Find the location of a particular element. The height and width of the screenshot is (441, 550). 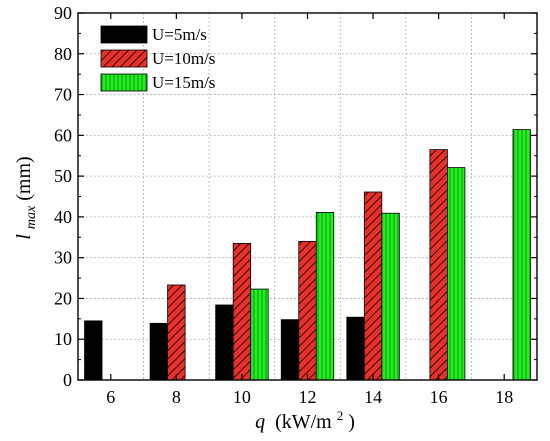

x-tick-label: 6 is located at coordinates (110, 397).